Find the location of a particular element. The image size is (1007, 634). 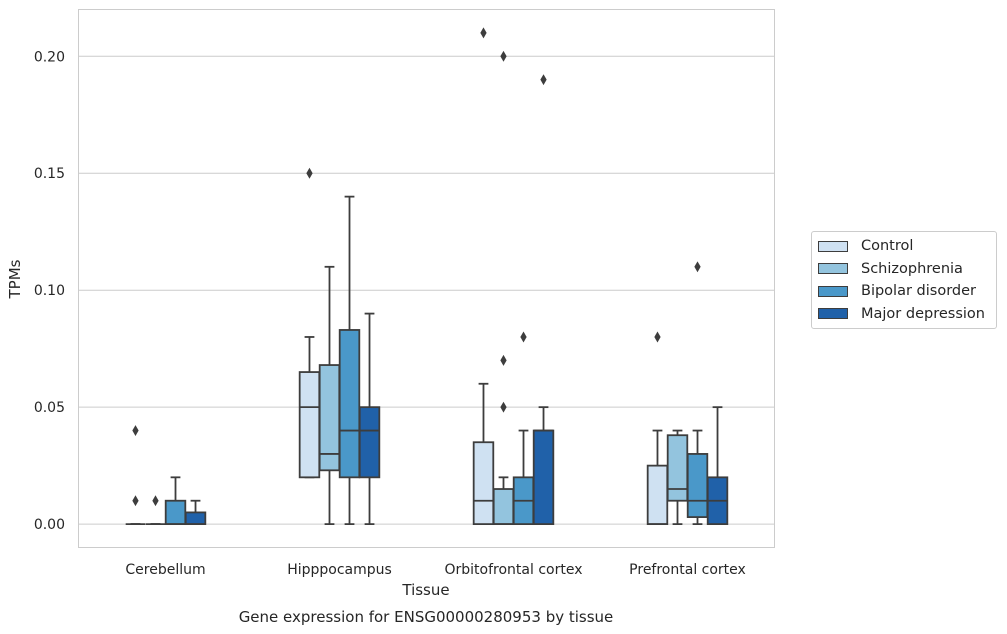

y-tick-label: 0.05 is located at coordinates (49, 408).